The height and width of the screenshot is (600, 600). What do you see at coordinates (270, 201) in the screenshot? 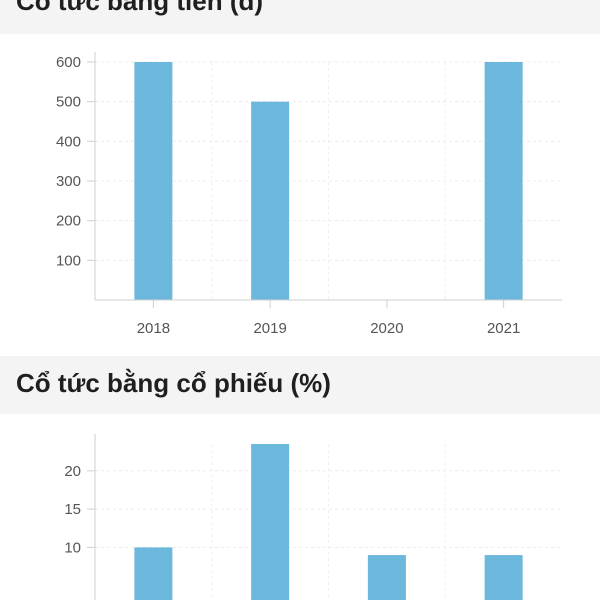
I see `bar-cash-2019` at bounding box center [270, 201].